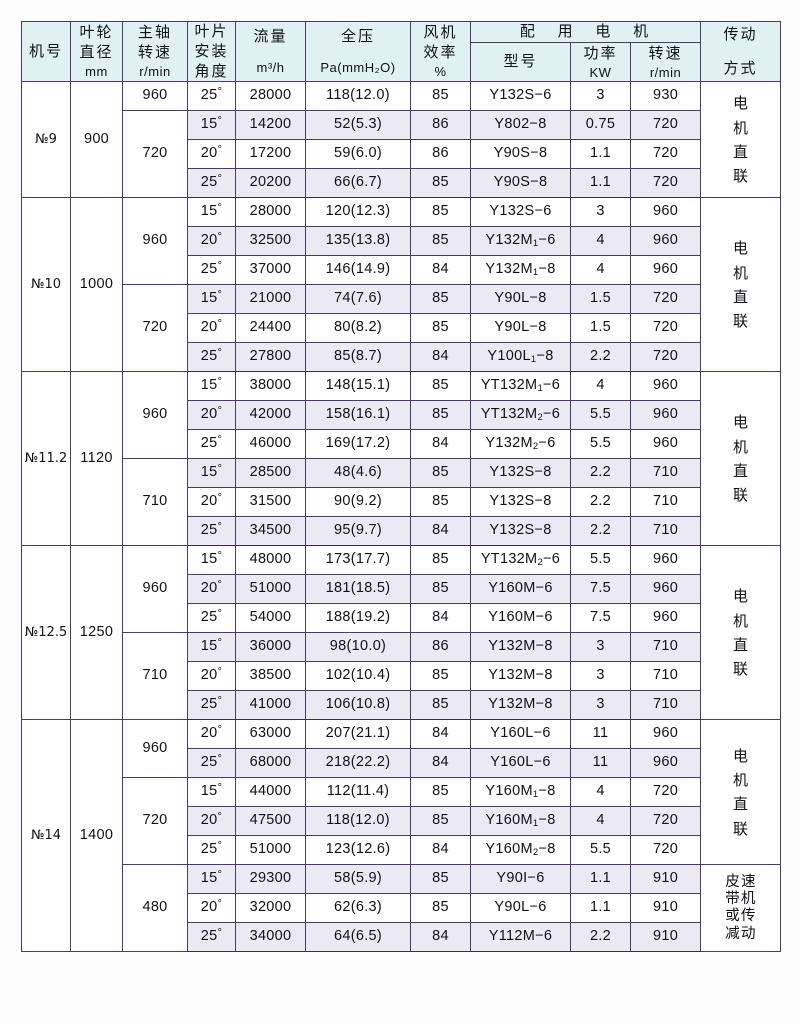  What do you see at coordinates (401, 850) in the screenshot?
I see `table-row: 25° 51000 123(12.6) 84 Y160M2−8 5.5 720` at bounding box center [401, 850].